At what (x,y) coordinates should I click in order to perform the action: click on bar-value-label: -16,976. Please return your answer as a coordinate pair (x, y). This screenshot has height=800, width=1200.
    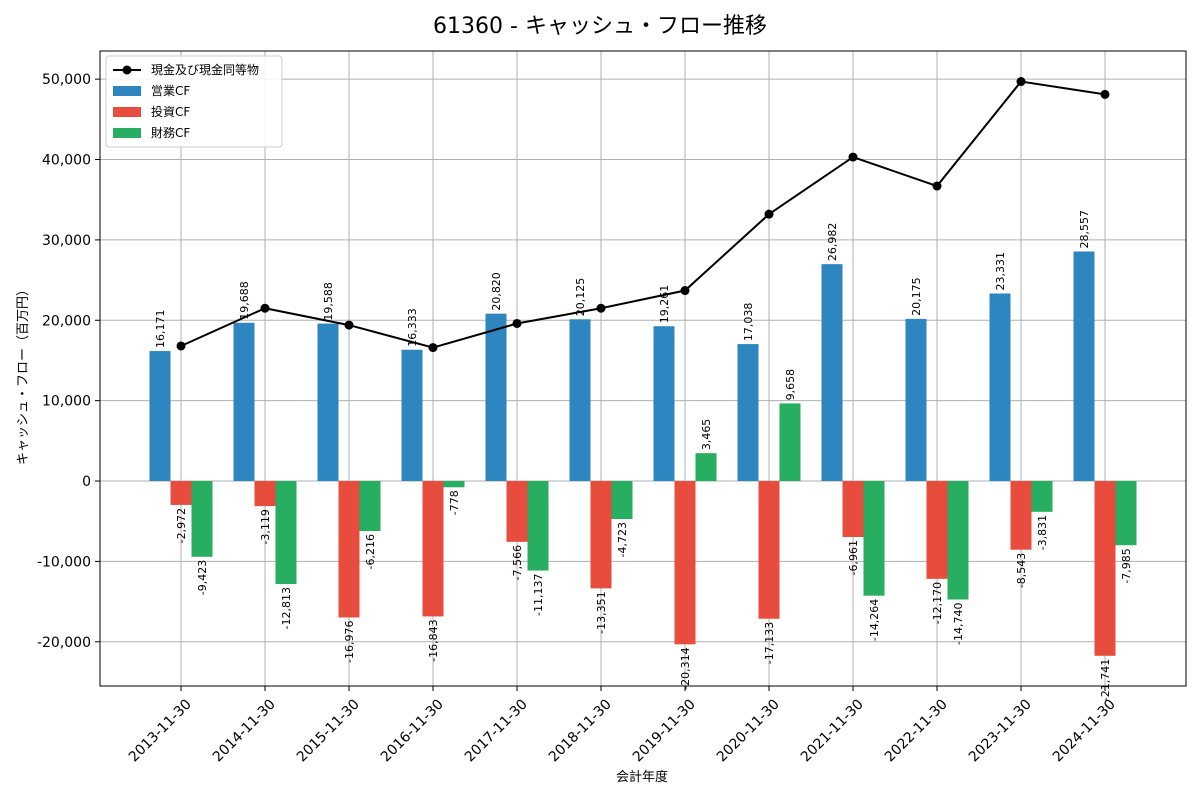
    Looking at the image, I should click on (349, 641).